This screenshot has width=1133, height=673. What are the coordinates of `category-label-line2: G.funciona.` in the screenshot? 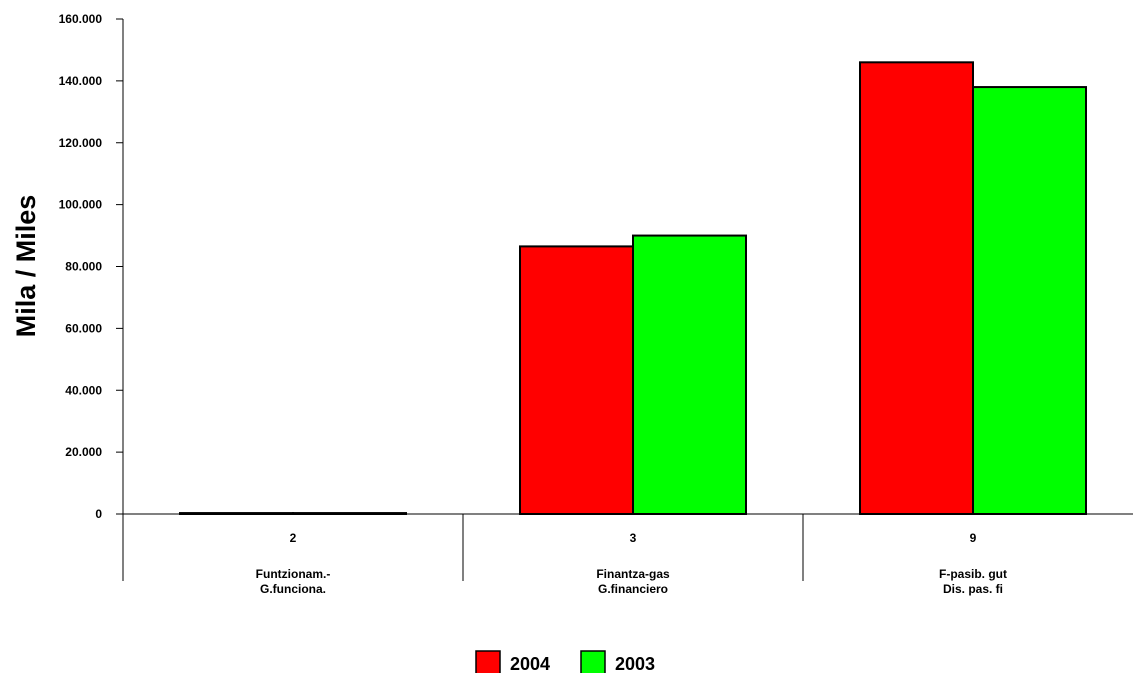 It's located at (293, 589).